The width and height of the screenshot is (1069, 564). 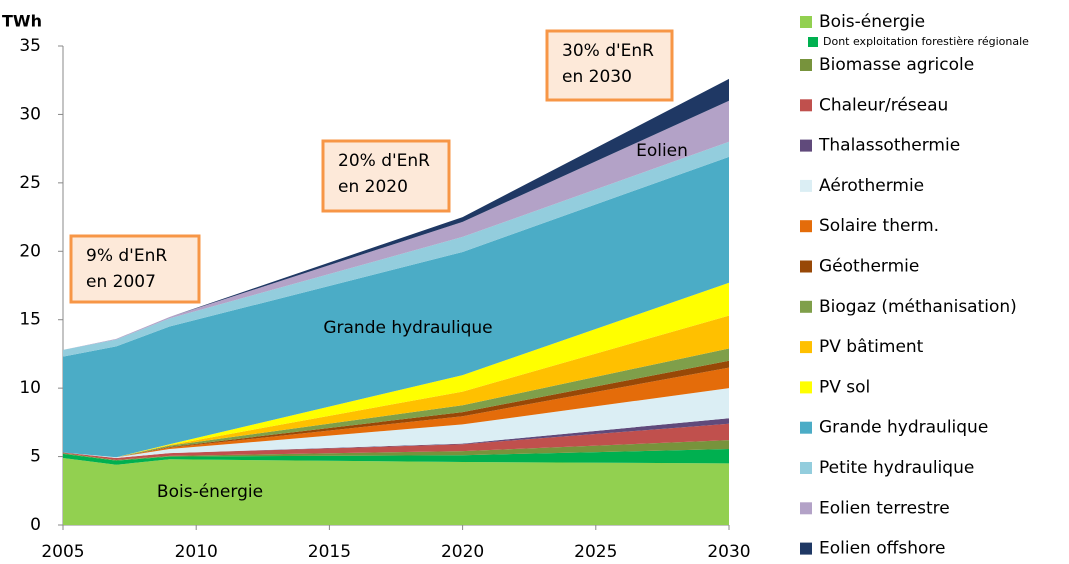 What do you see at coordinates (896, 65) in the screenshot?
I see `legend-label: Biomasse agricole` at bounding box center [896, 65].